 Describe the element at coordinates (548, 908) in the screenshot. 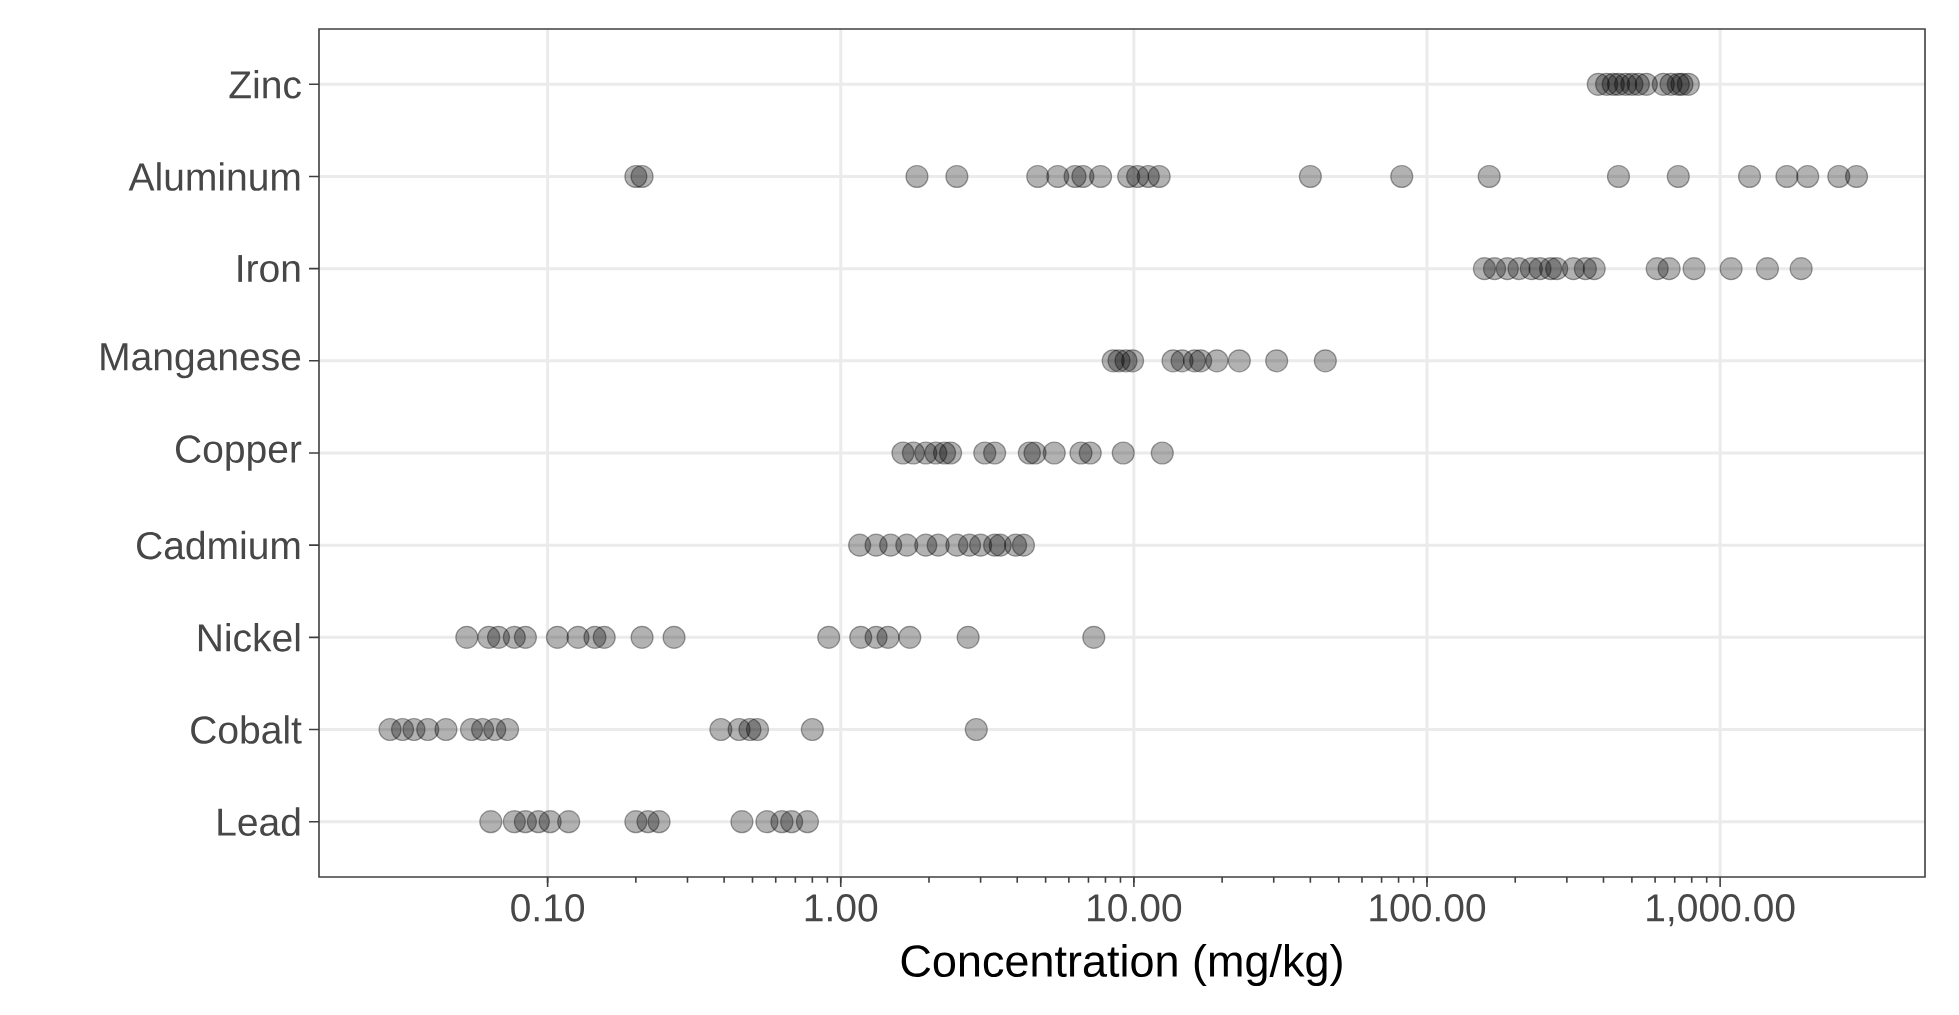

I see `x-tick-label: 0.10` at that location.